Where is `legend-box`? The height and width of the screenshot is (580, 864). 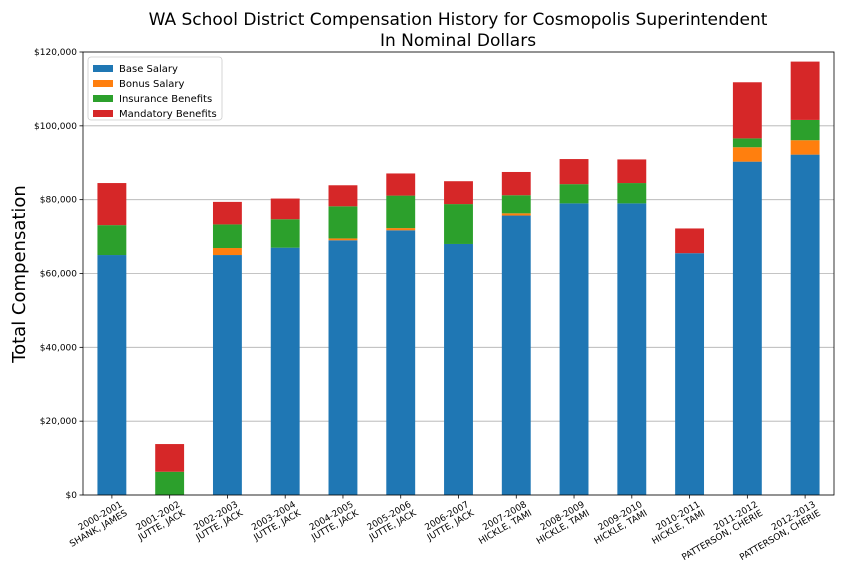
legend-box is located at coordinates (155, 88).